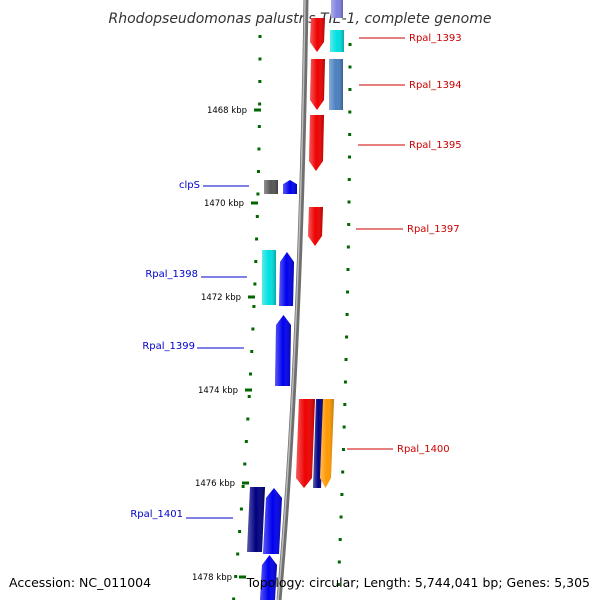 The width and height of the screenshot is (600, 600). I want to click on gene-clps-glyph, so click(290, 187).